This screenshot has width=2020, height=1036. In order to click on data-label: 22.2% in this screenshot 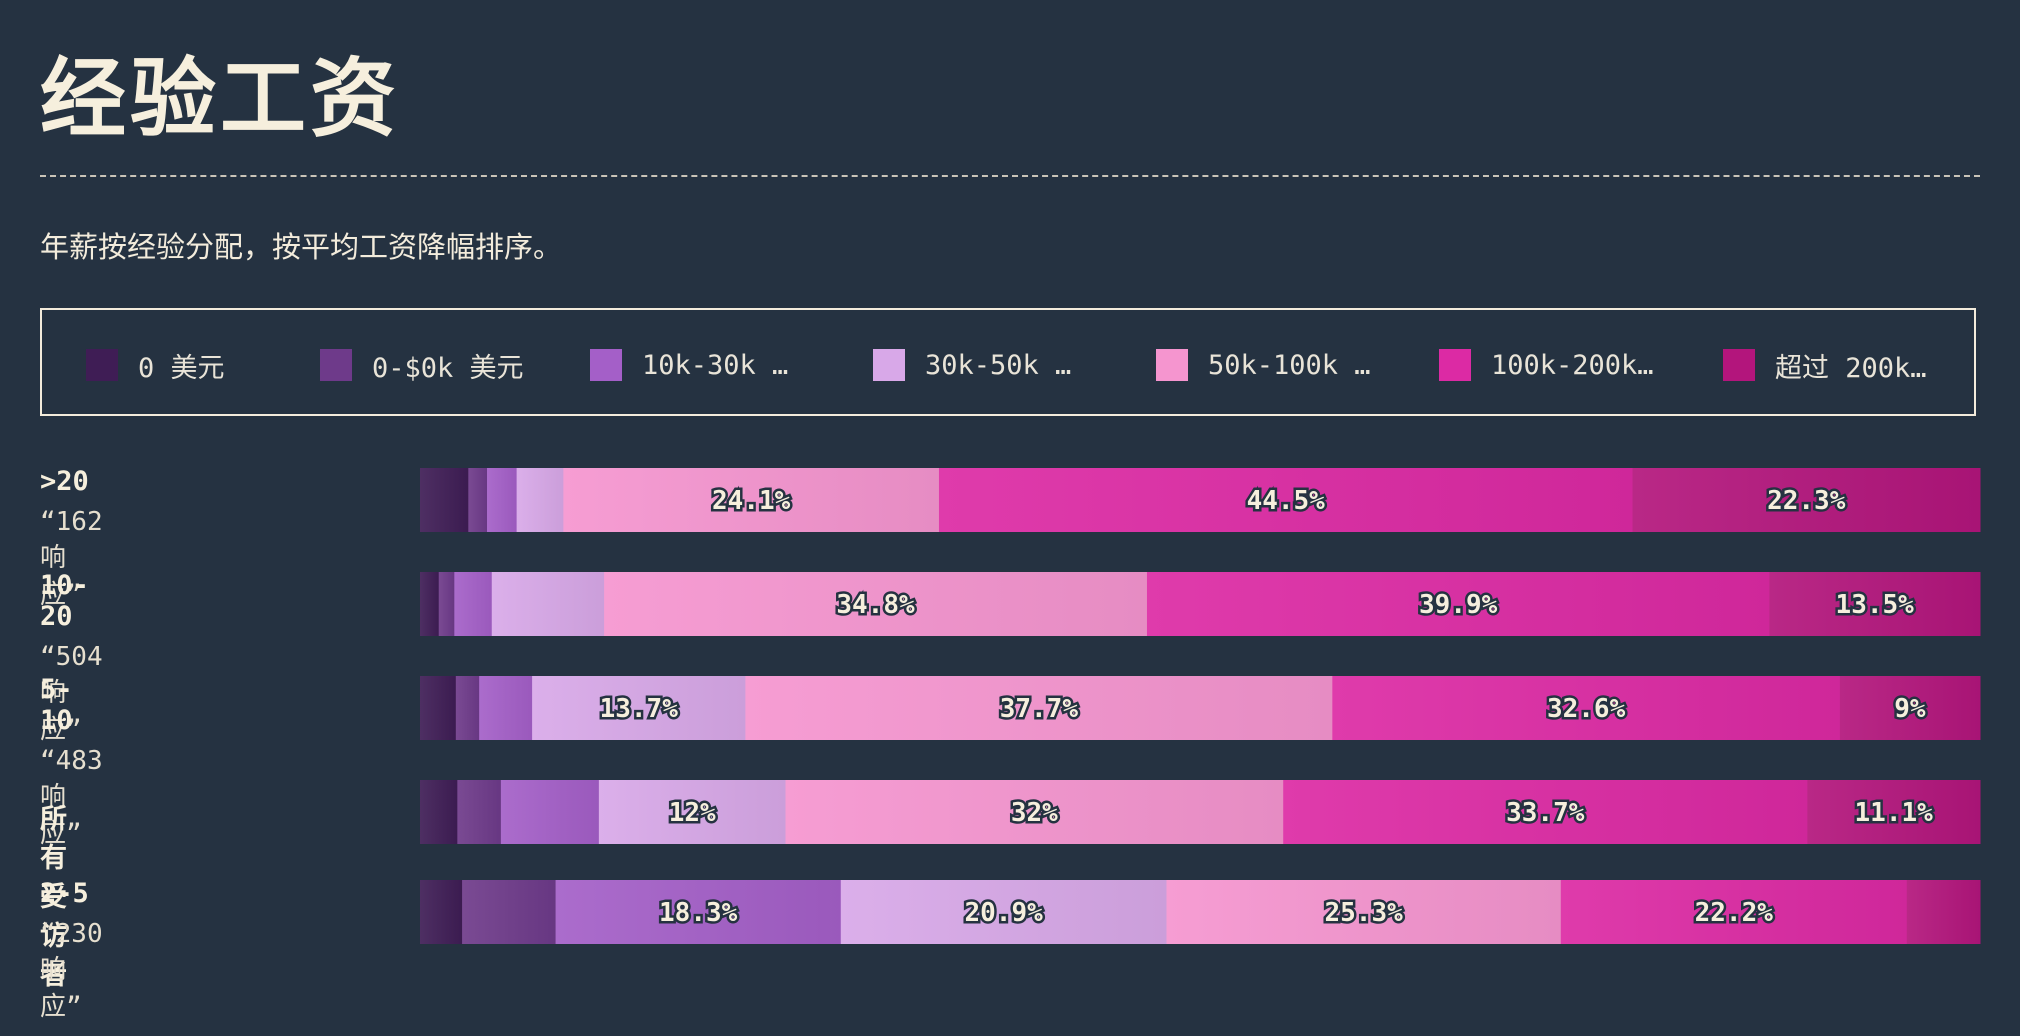, I will do `click(1734, 913)`.